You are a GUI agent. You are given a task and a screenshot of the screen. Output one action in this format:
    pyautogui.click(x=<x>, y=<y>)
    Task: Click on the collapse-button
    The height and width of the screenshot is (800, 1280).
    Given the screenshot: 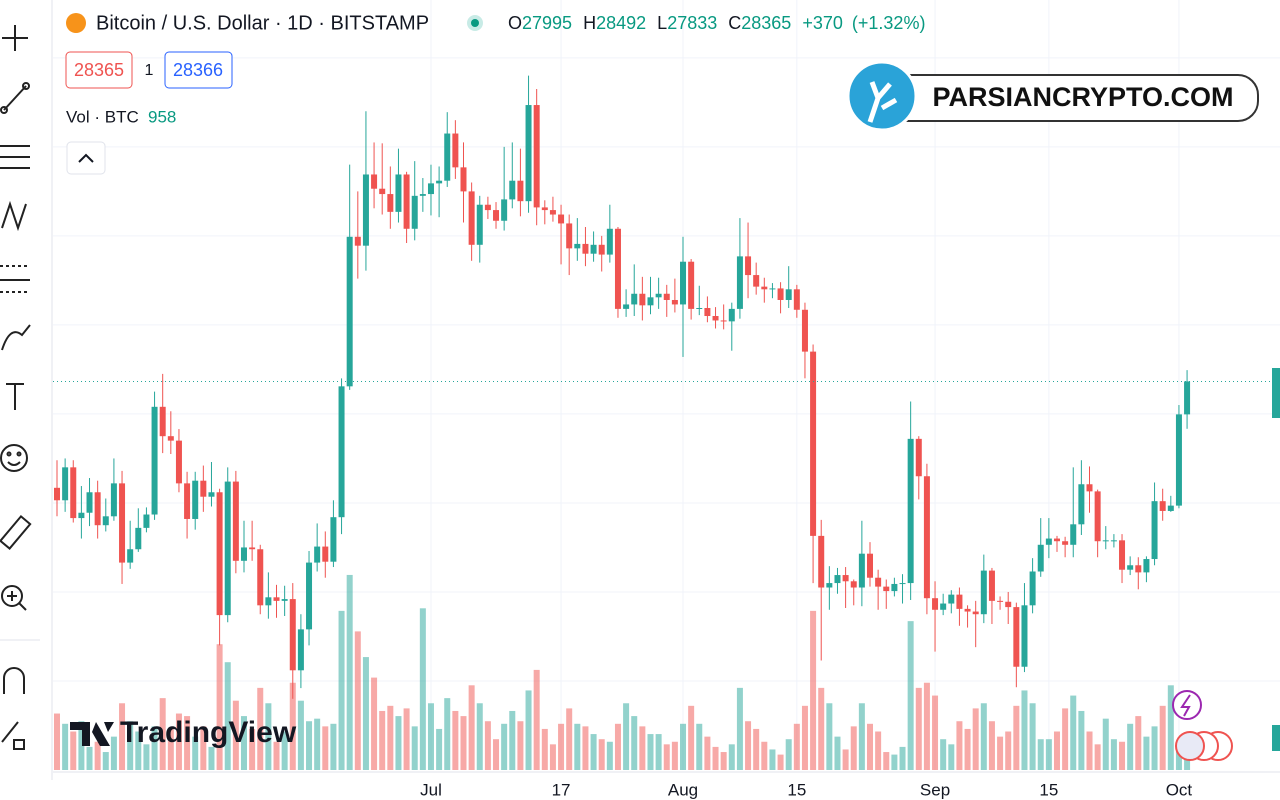 What is the action you would take?
    pyautogui.click(x=86, y=158)
    